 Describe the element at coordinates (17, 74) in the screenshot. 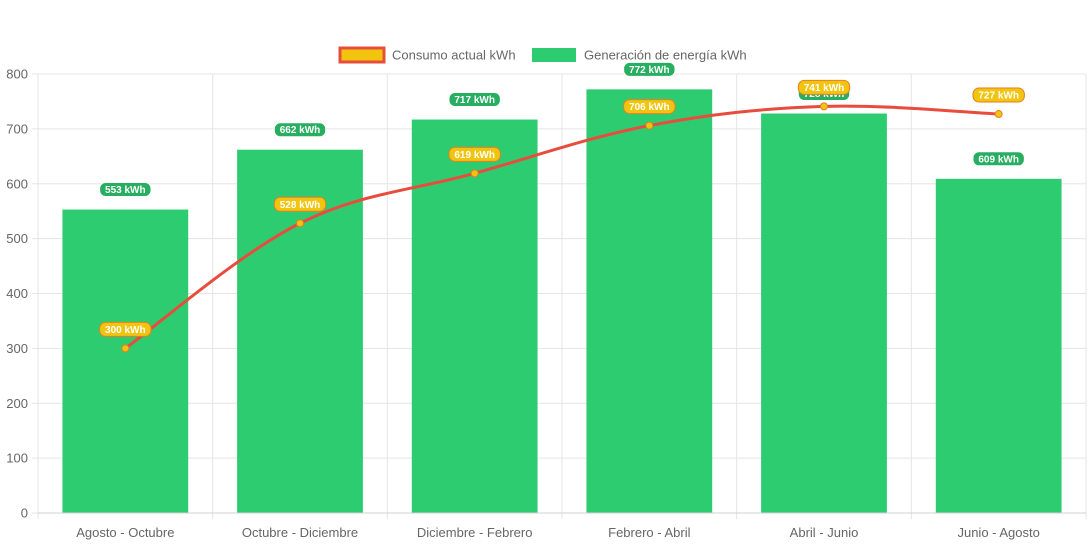

I see `y-tick-label: 800` at that location.